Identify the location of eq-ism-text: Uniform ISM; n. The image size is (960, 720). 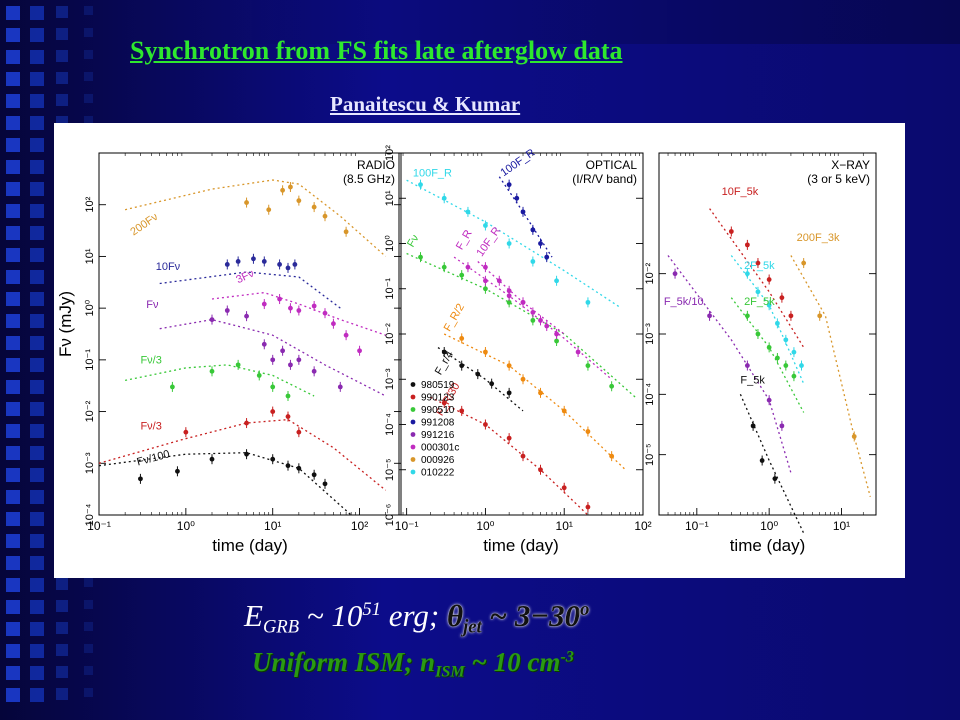
(344, 662).